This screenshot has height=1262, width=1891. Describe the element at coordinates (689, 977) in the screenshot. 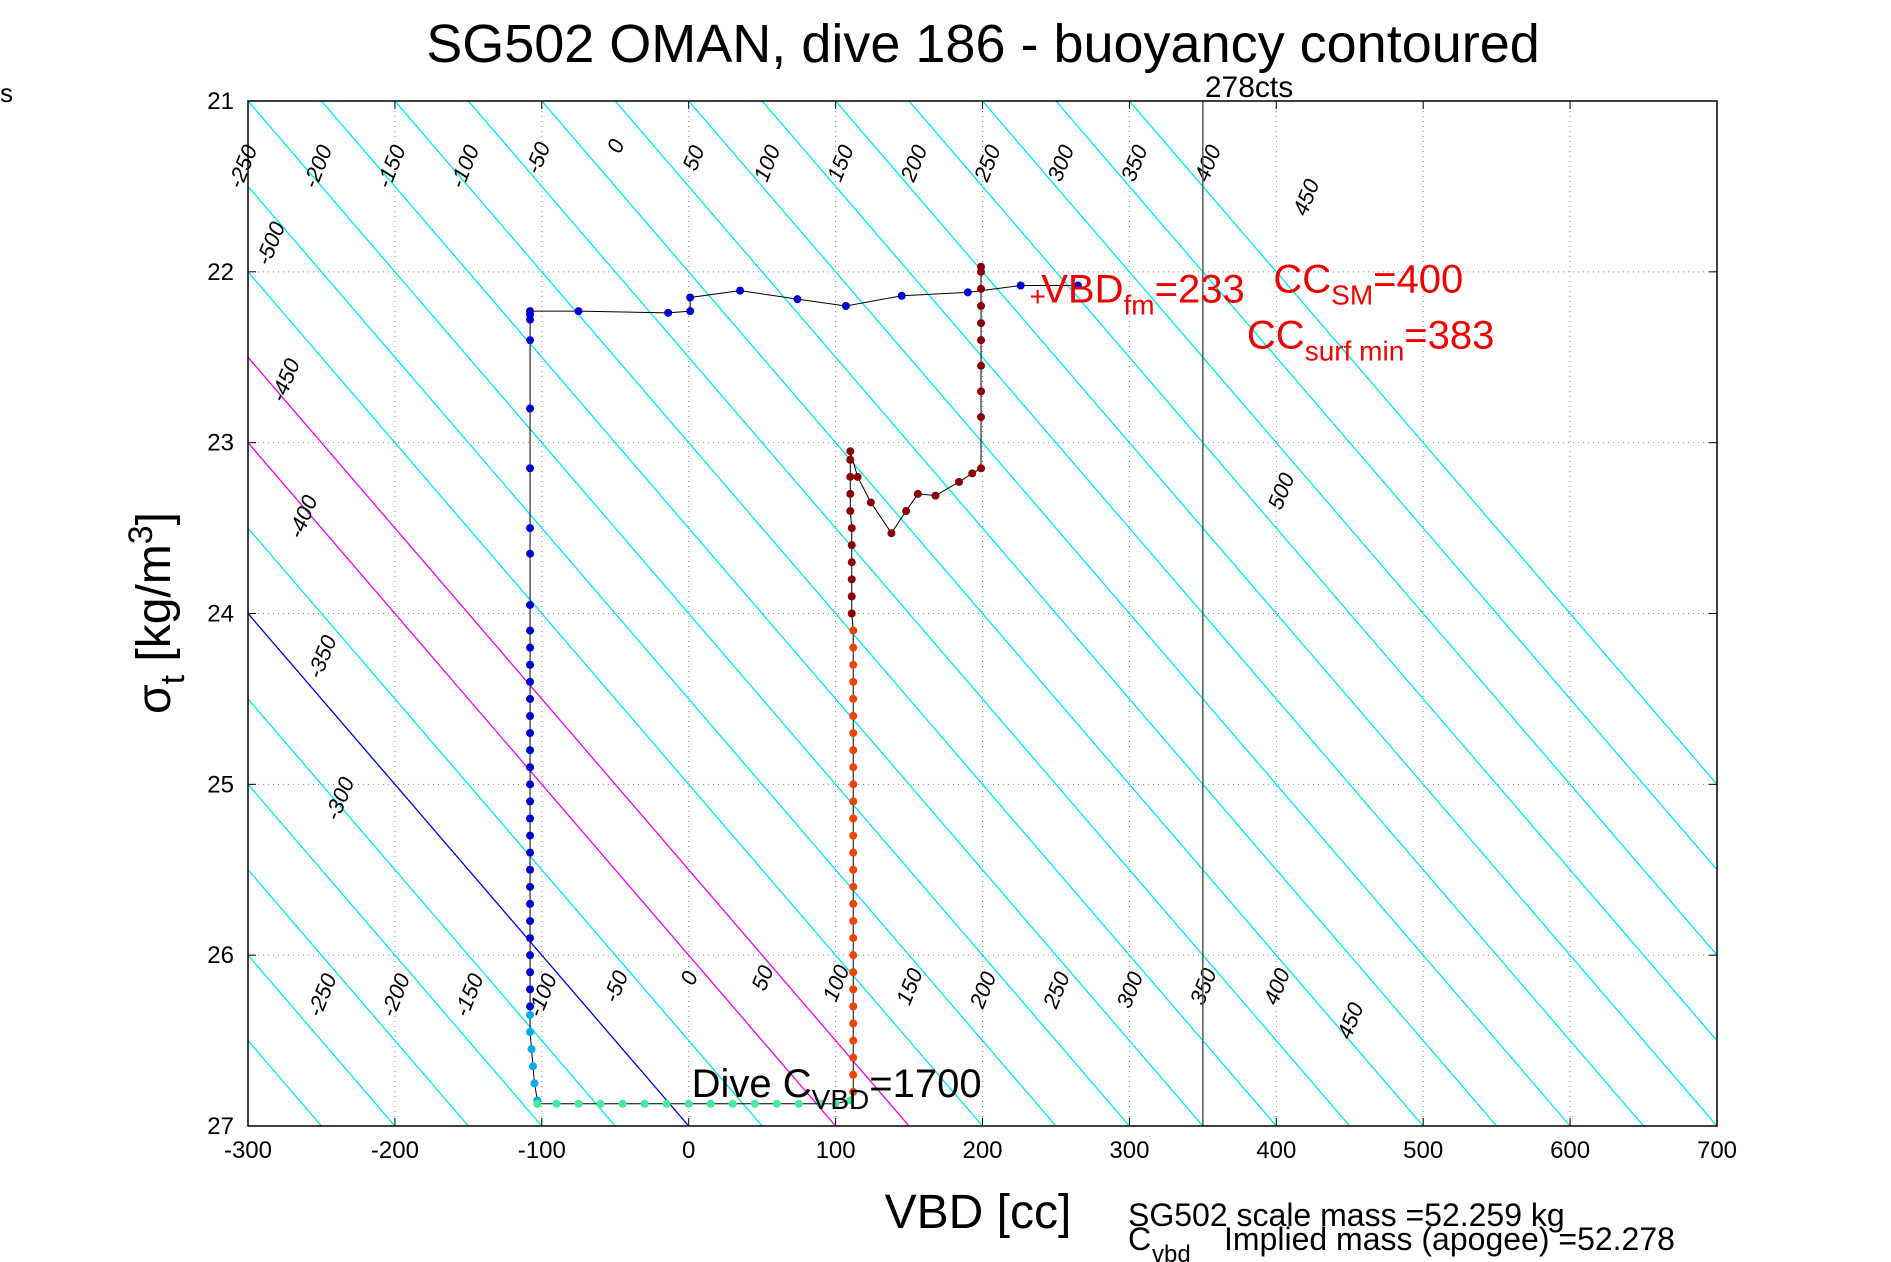

I see `contour-label: 0` at that location.